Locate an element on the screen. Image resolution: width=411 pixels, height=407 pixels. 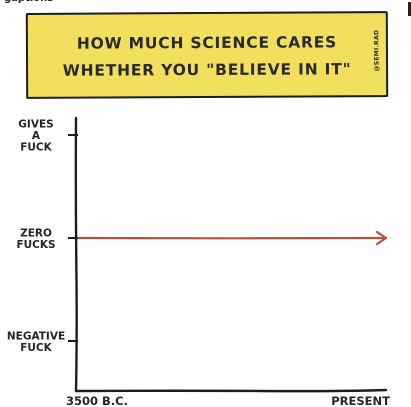
series-arrowhead is located at coordinates (381, 238).